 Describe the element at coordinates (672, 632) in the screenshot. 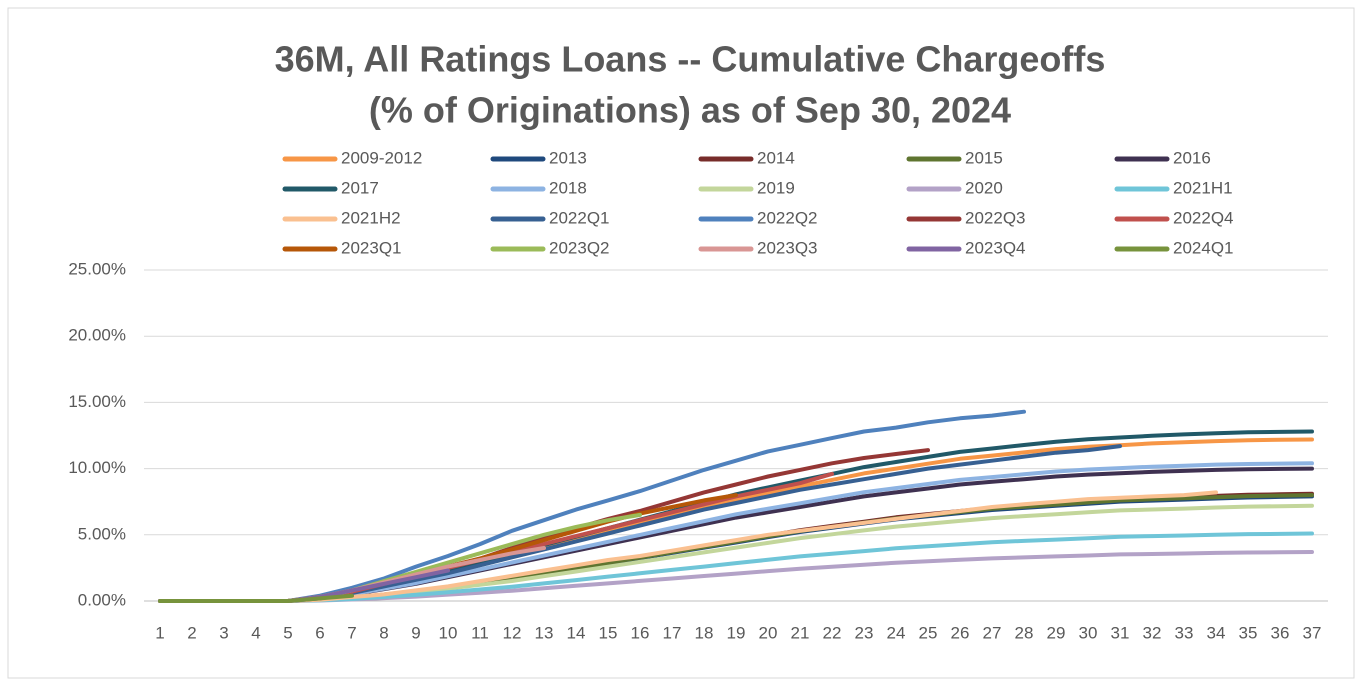

I see `x-tick-label: 17` at that location.